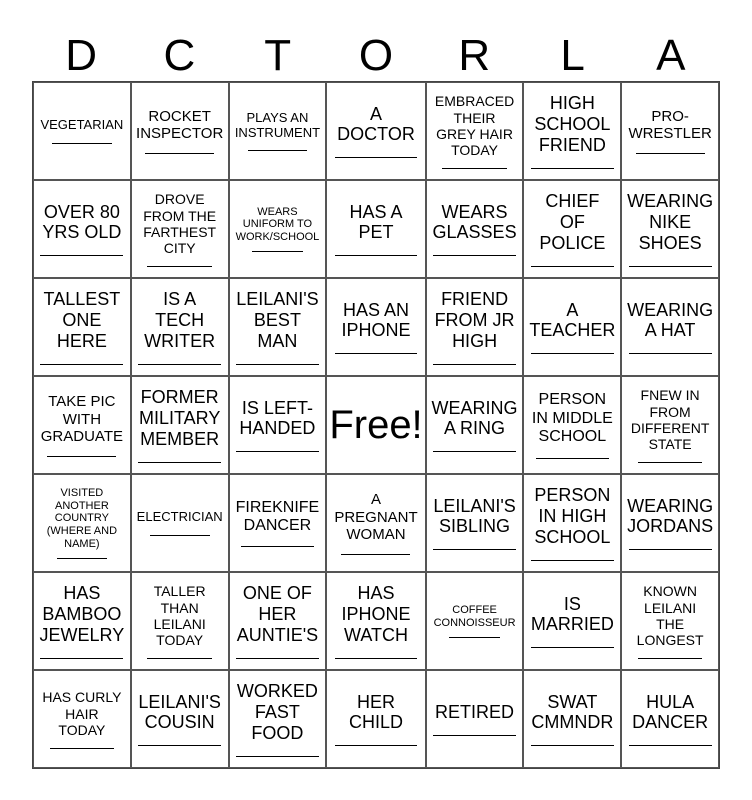 The height and width of the screenshot is (800, 752). I want to click on cell-text: WEARING NIKE SHOES, so click(670, 222).